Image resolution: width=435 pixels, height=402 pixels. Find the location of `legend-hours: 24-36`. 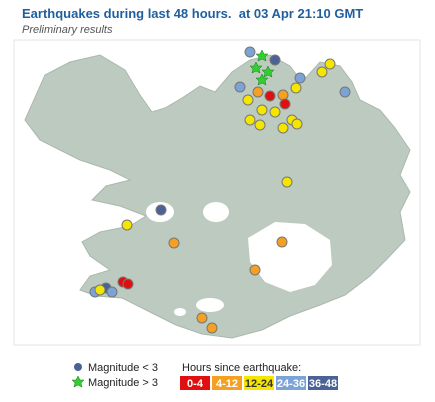

legend-hours: 24-36 is located at coordinates (291, 384).